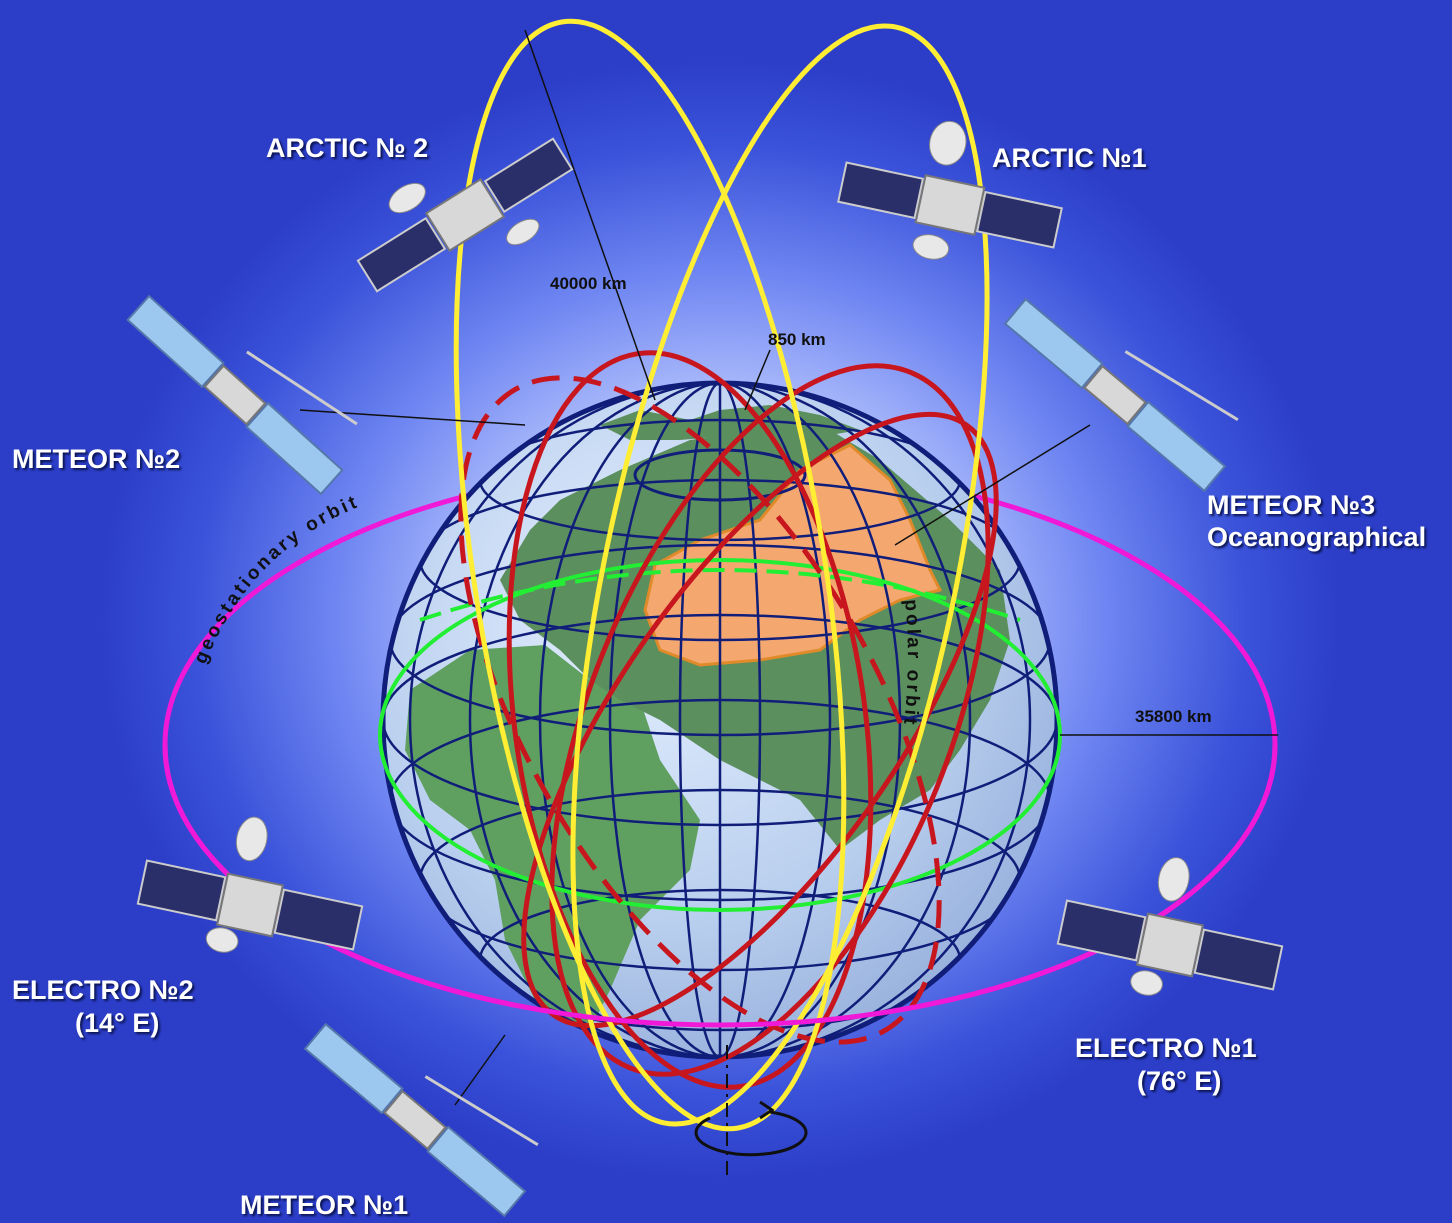 The width and height of the screenshot is (1452, 1223). What do you see at coordinates (720, 475) in the screenshot?
I see `arctic-circle` at bounding box center [720, 475].